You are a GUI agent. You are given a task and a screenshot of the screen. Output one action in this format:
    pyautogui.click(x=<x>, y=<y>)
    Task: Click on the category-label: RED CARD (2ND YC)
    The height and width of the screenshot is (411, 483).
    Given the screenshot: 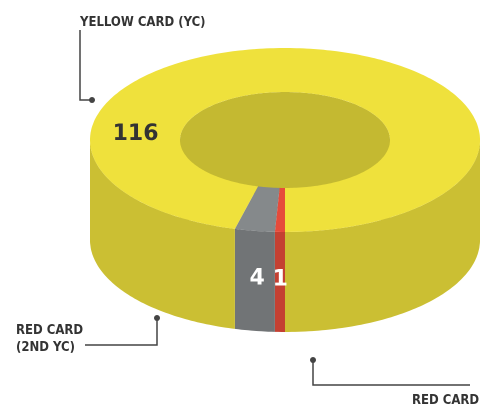 What is the action you would take?
    pyautogui.click(x=50, y=339)
    